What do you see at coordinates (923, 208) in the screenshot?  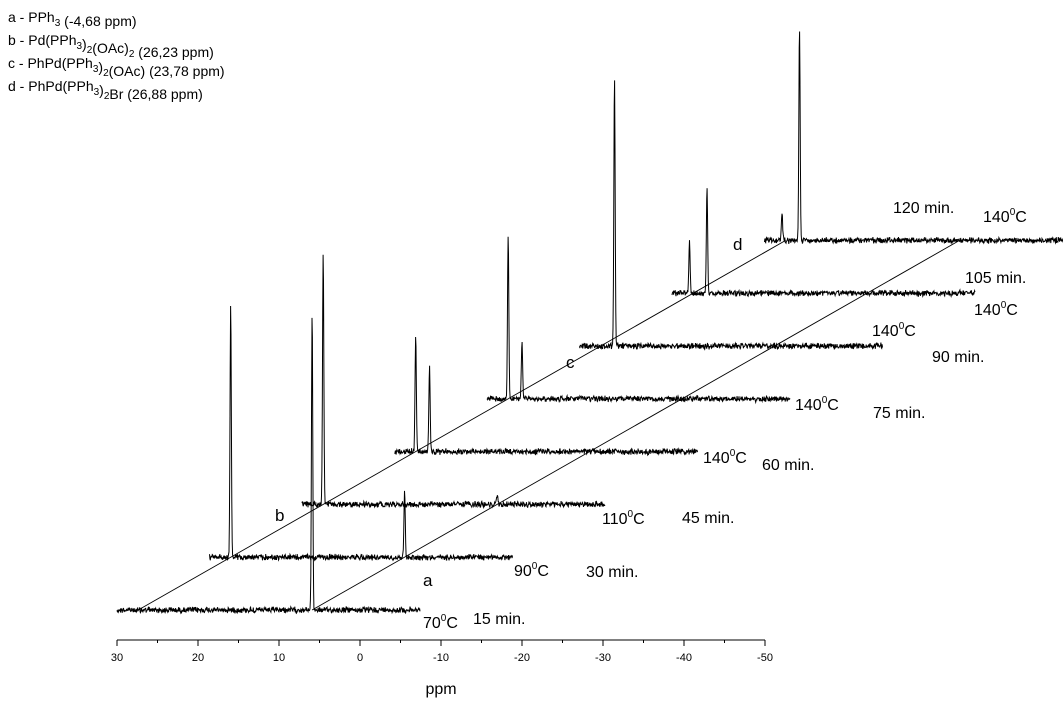 I see `trace-time-label: 120 min.` at bounding box center [923, 208].